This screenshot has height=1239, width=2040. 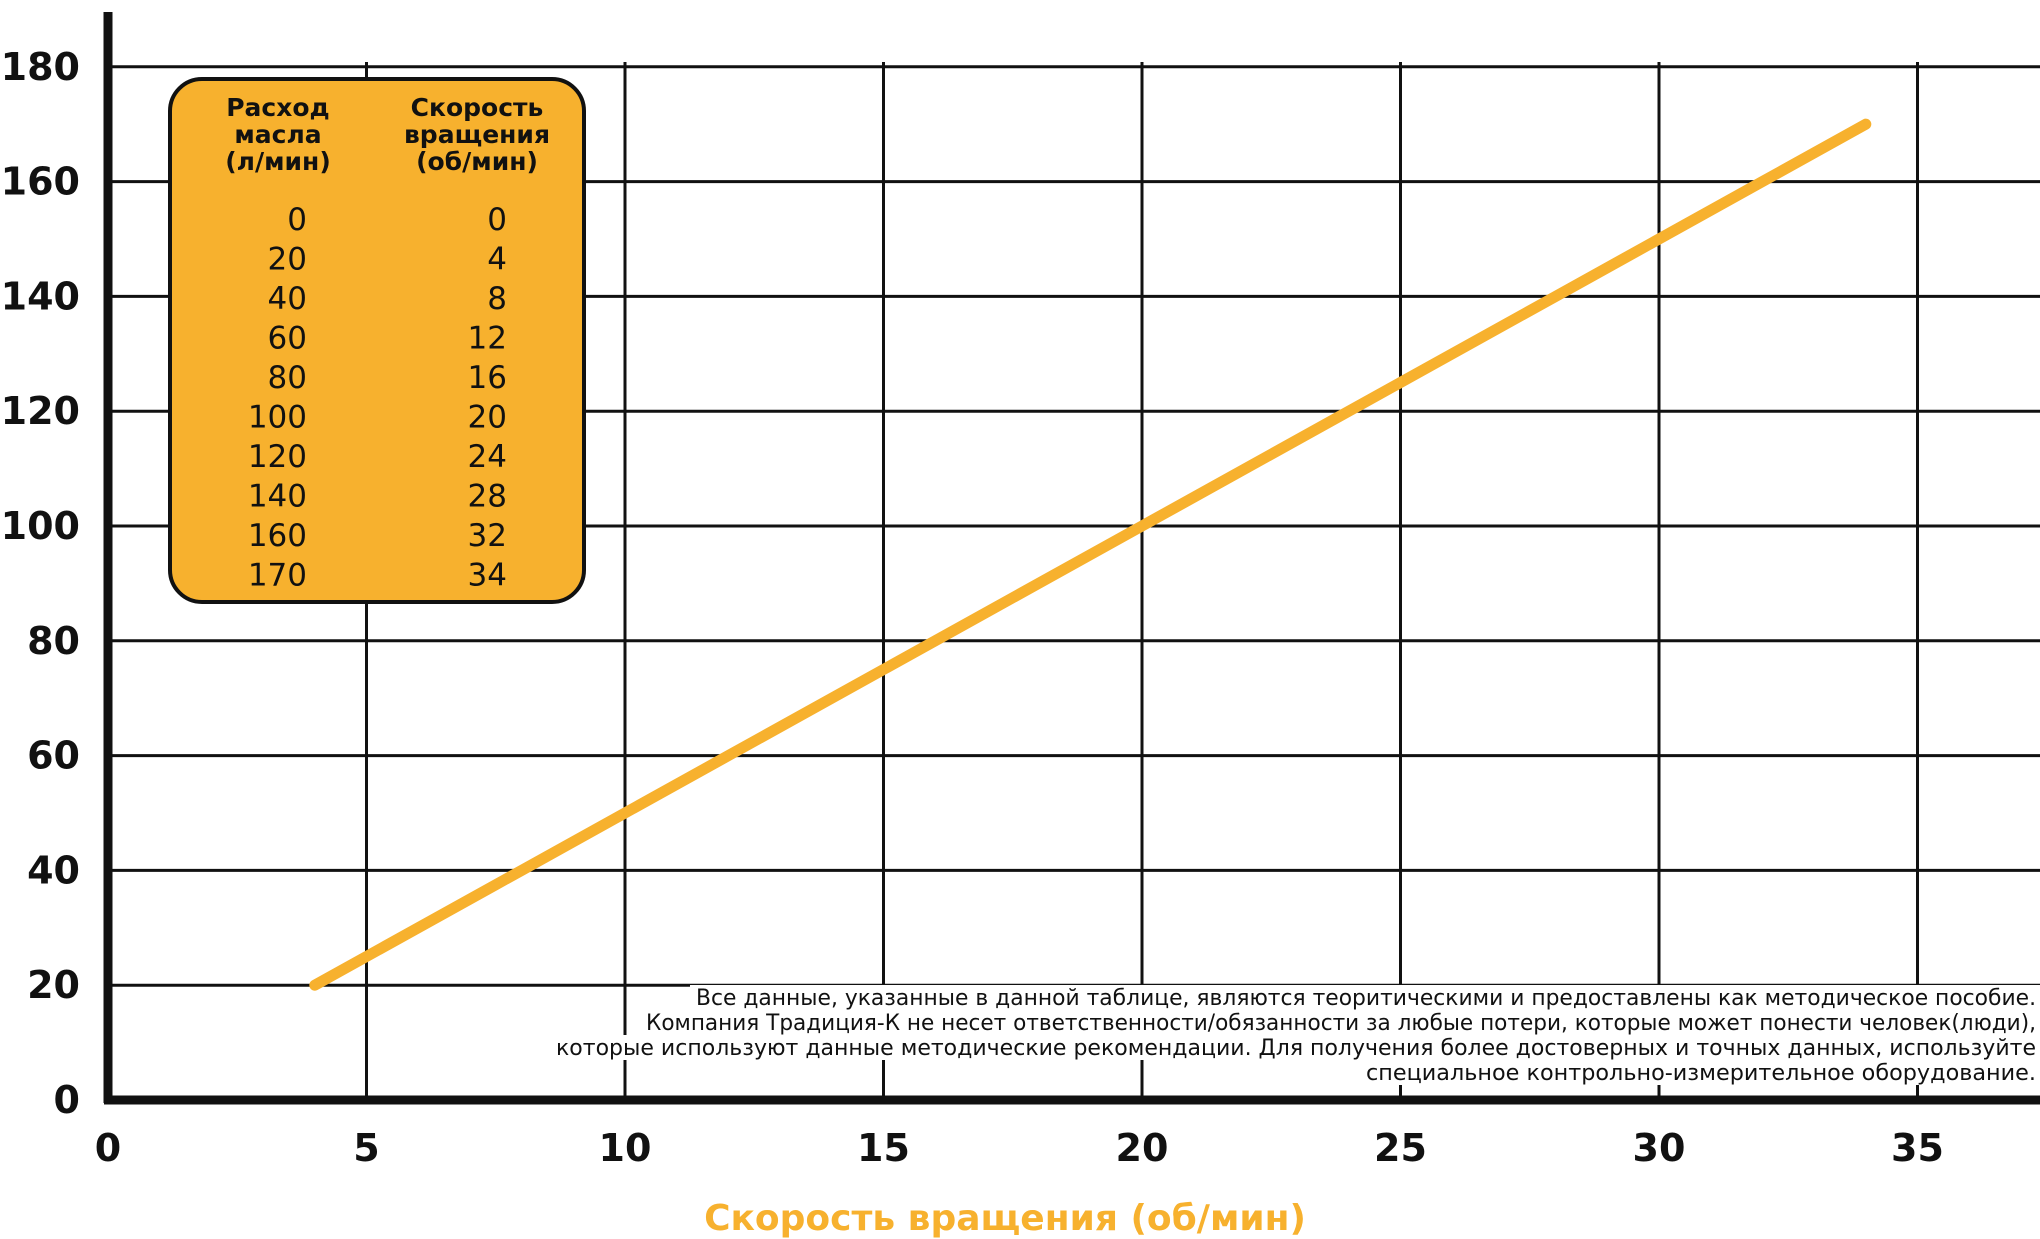 What do you see at coordinates (40, 182) in the screenshot?
I see `y-tick-label: 160` at bounding box center [40, 182].